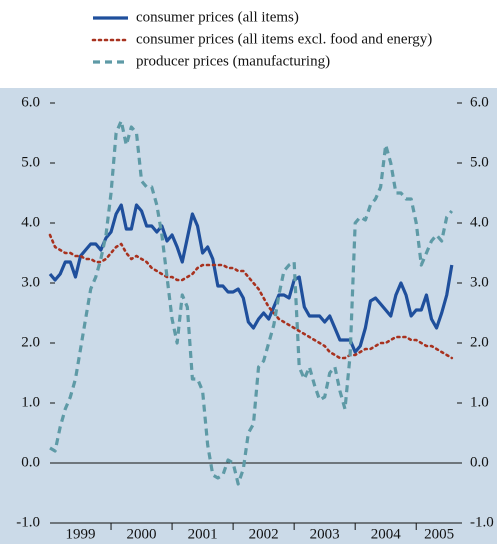  Describe the element at coordinates (28, 522) in the screenshot. I see `y-tick-label: -1.0` at that location.